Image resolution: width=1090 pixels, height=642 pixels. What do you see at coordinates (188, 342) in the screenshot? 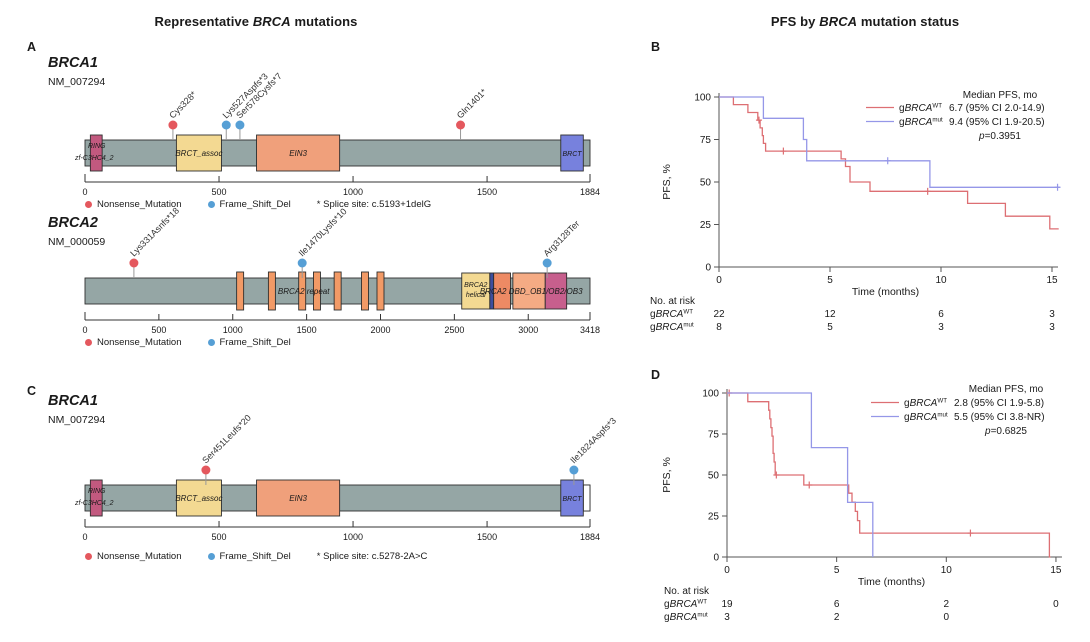
I see `mutation-legend-brca2: Nonsense_Mutation Frame_Shift_Del` at bounding box center [188, 342].